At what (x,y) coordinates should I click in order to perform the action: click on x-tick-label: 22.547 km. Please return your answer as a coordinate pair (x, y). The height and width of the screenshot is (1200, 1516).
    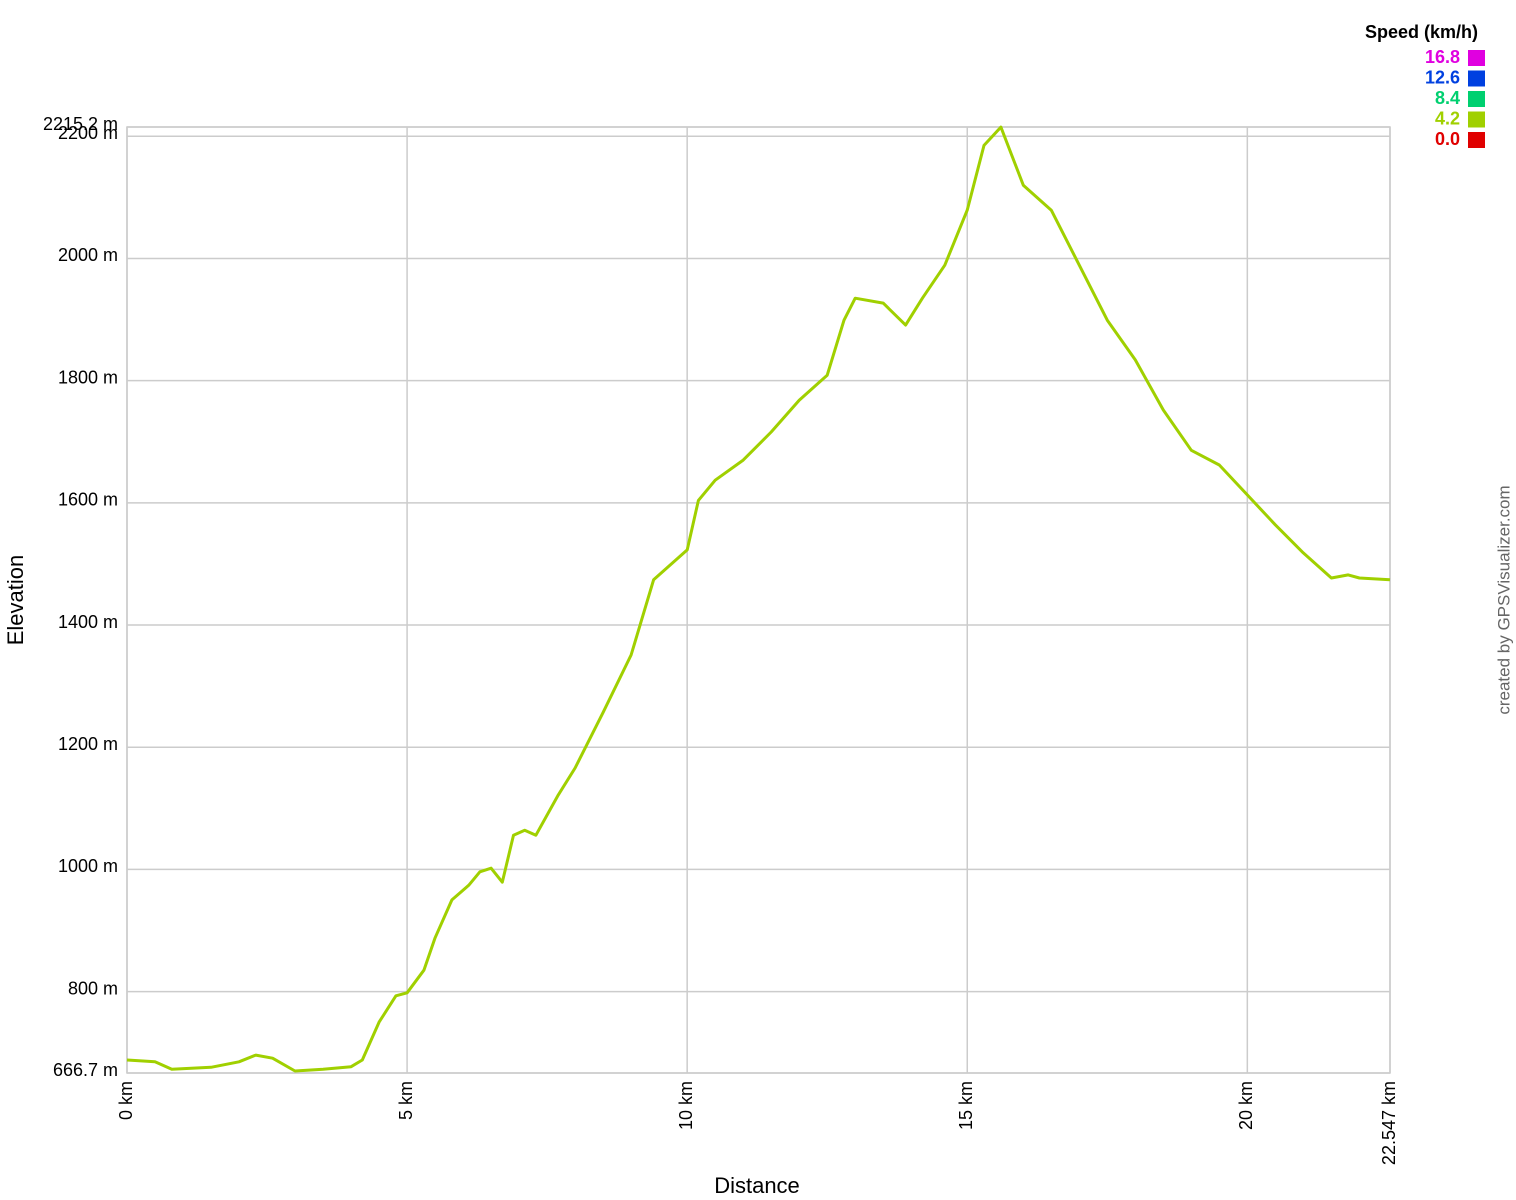
    Looking at the image, I should click on (1389, 1123).